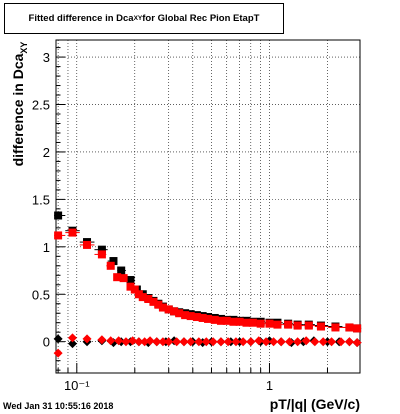  I want to click on x-axis-label: pT/|q| (GeV/c), so click(314, 404).